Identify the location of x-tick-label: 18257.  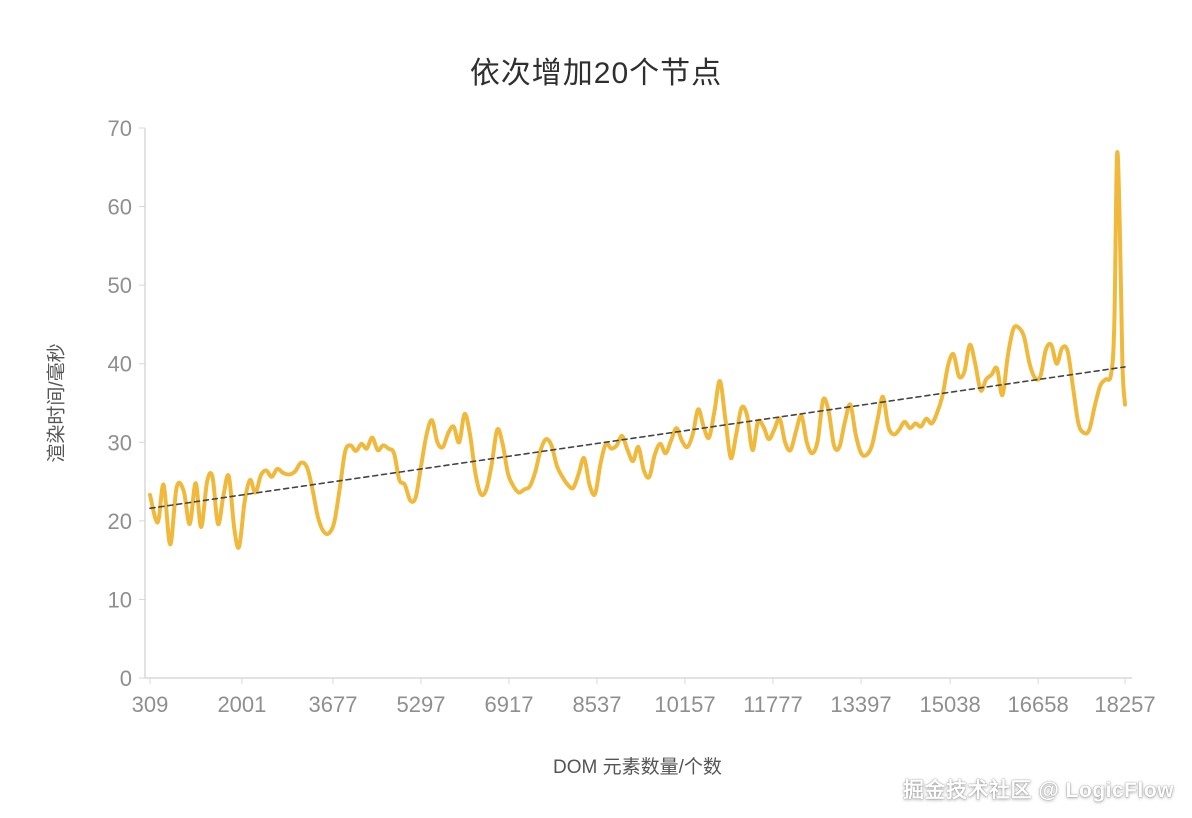
(1124, 704).